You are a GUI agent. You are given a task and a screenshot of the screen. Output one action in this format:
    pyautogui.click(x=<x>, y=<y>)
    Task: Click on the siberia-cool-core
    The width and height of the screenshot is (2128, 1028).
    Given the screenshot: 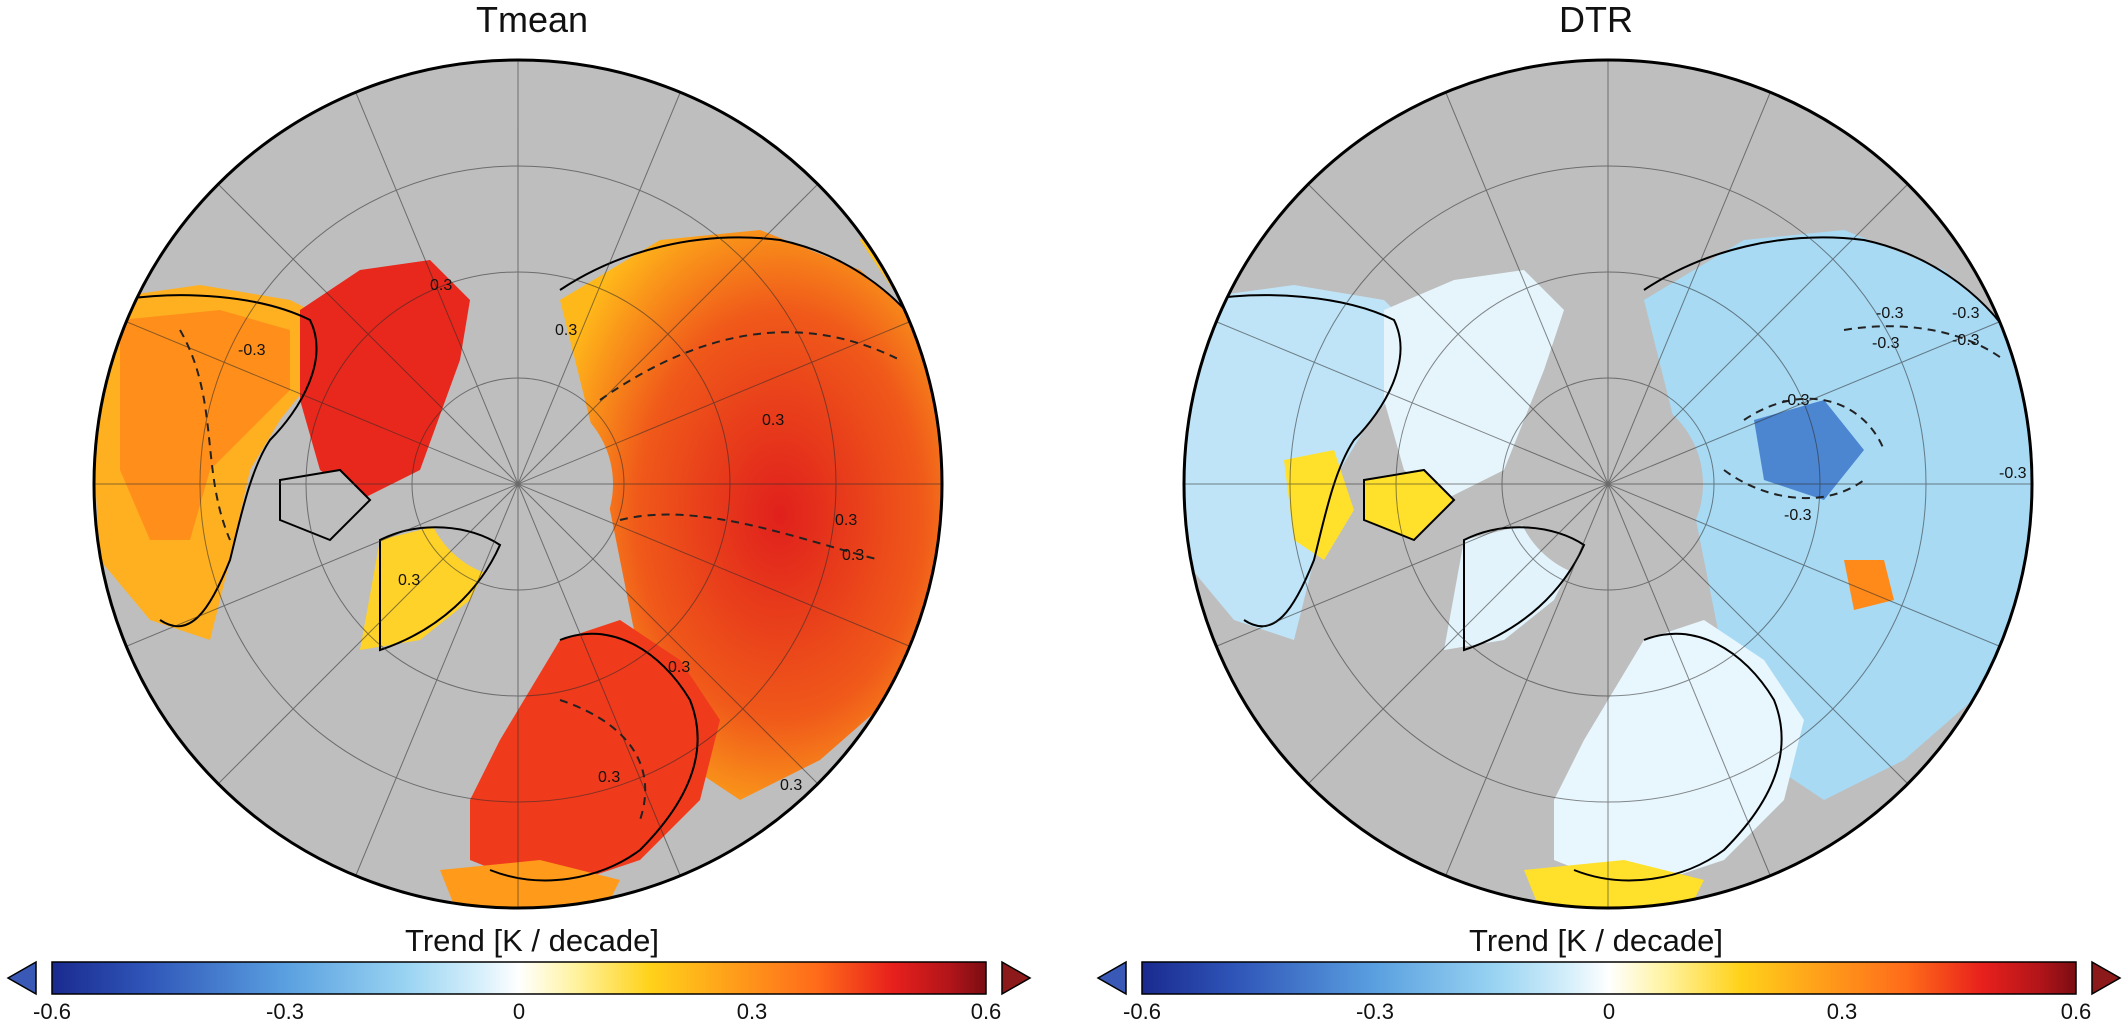 What is the action you would take?
    pyautogui.click(x=1809, y=450)
    